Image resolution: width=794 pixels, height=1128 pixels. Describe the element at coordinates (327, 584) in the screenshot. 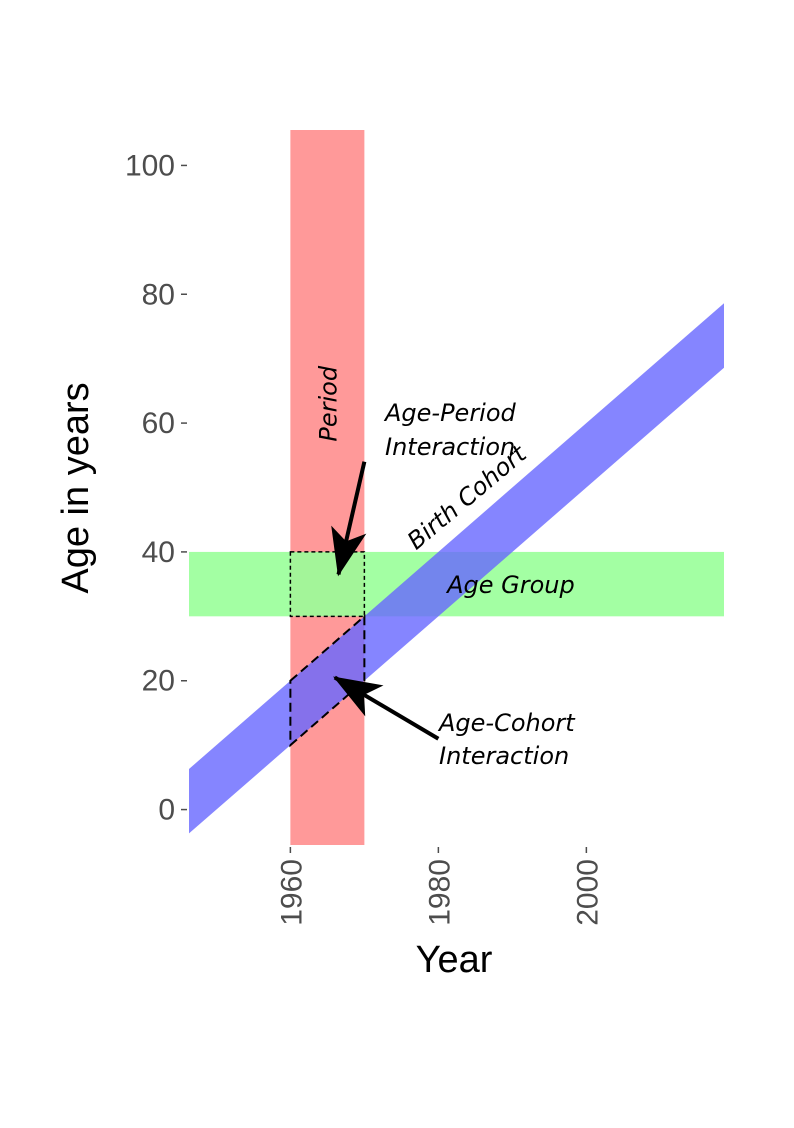

I see `age-period-interaction-region` at that location.